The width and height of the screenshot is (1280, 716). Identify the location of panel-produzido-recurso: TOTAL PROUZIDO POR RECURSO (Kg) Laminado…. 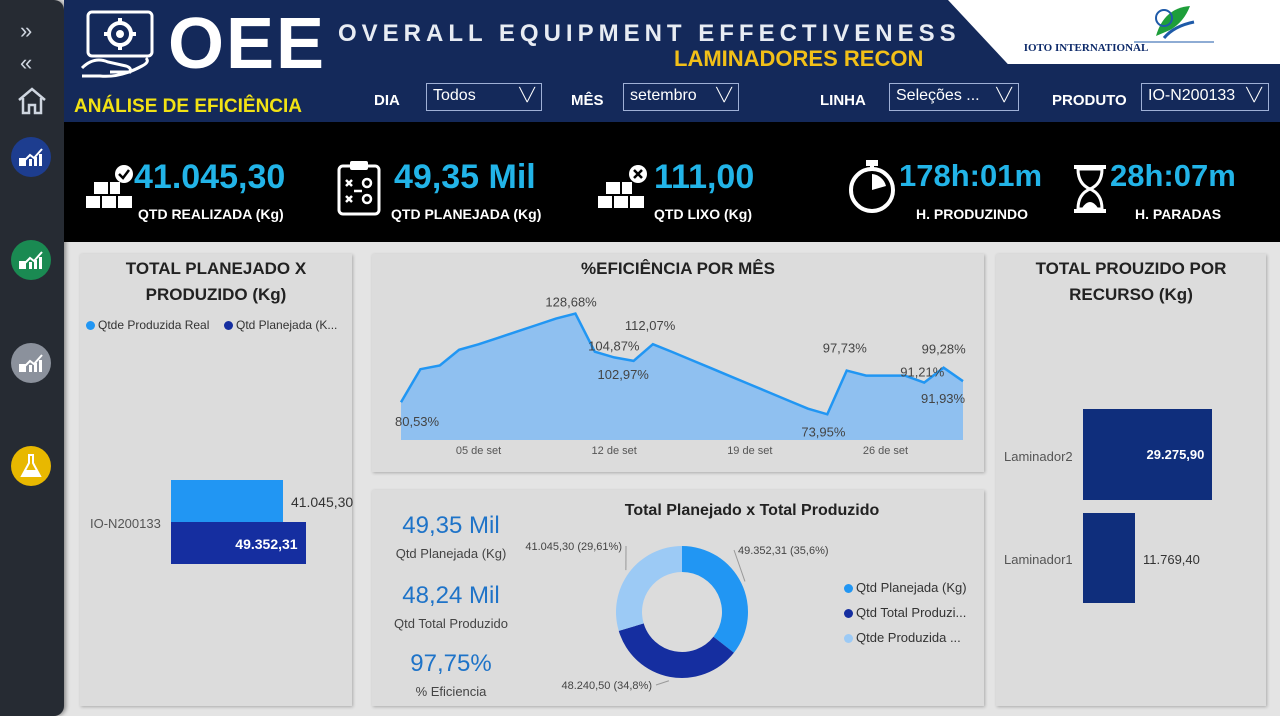
(1131, 480).